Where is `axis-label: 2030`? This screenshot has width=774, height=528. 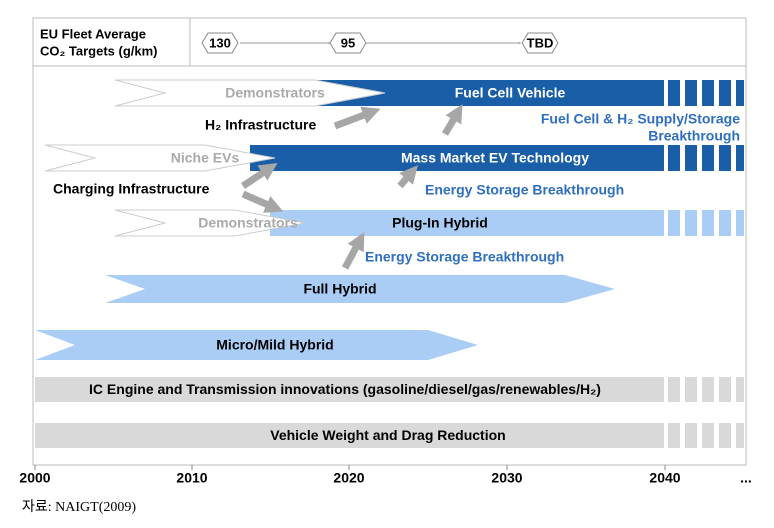
axis-label: 2030 is located at coordinates (506, 478).